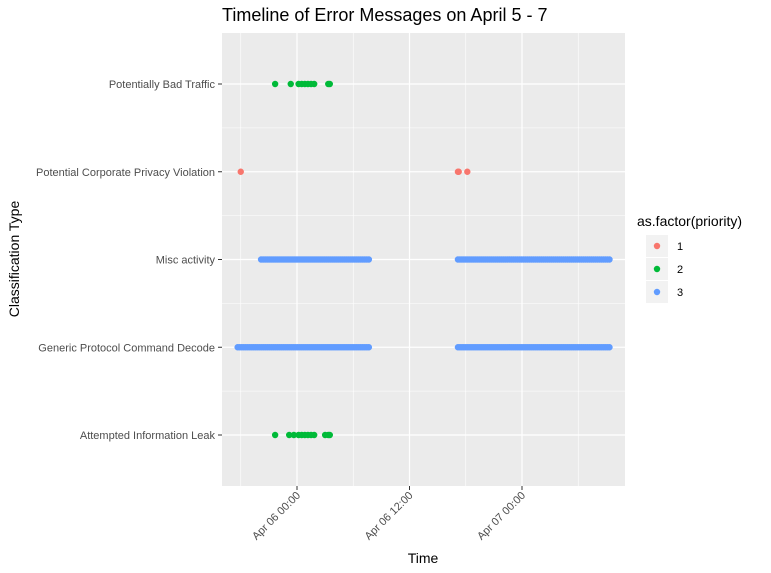 The width and height of the screenshot is (771, 573). I want to click on y-tick-label: Potentially Bad Traffic, so click(162, 85).